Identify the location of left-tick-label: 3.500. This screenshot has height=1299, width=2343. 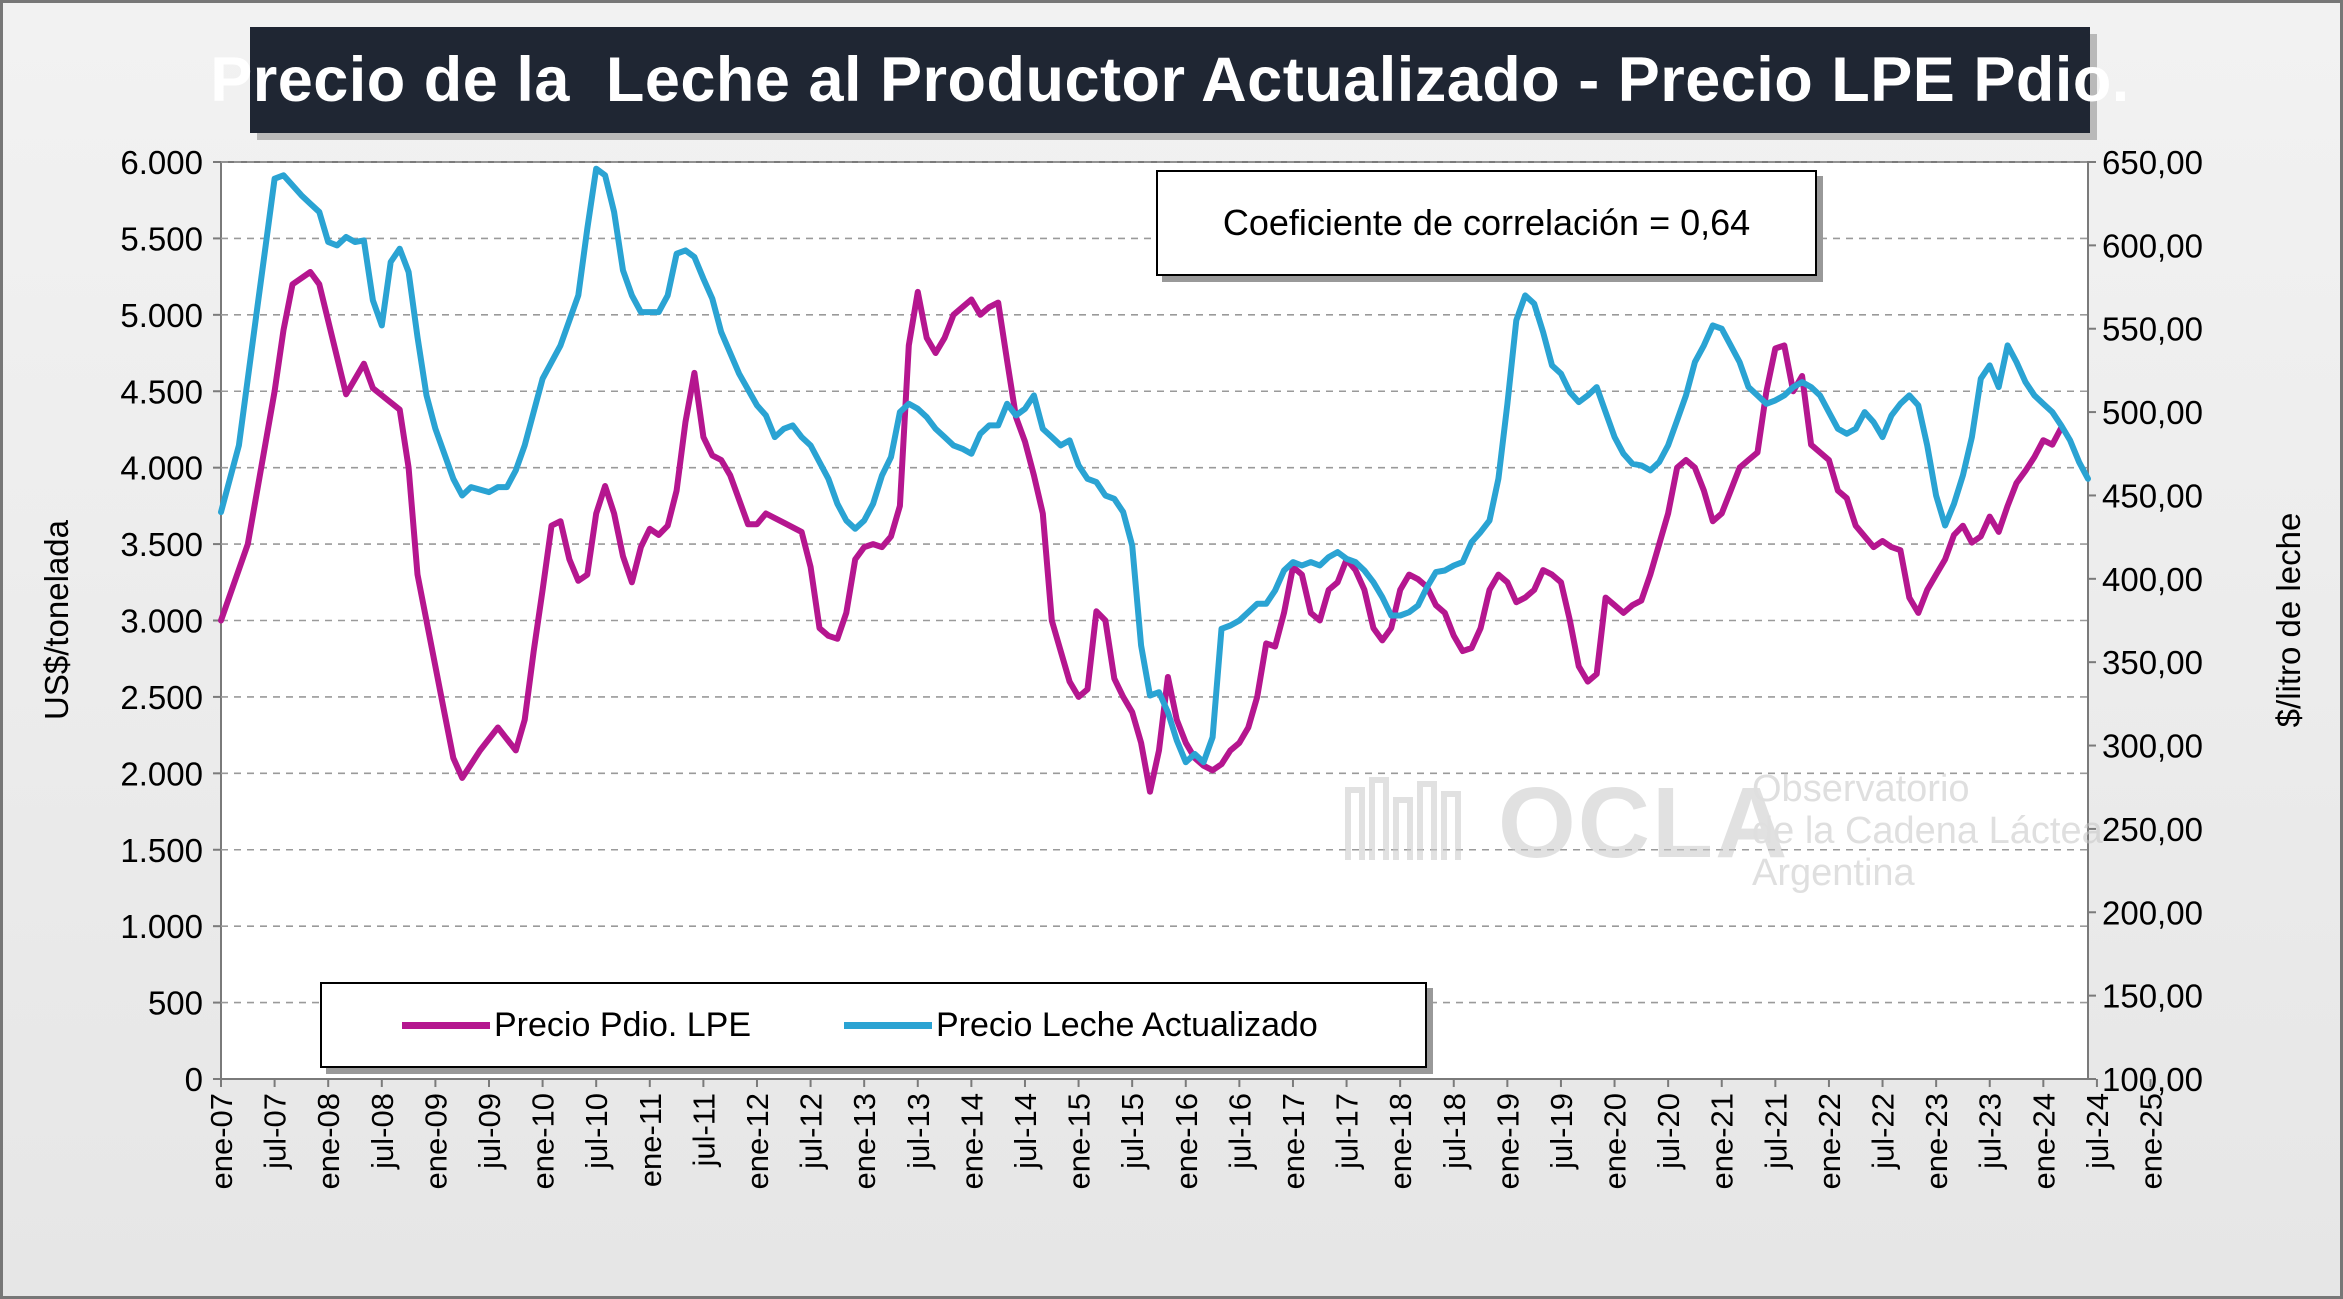
(161, 544).